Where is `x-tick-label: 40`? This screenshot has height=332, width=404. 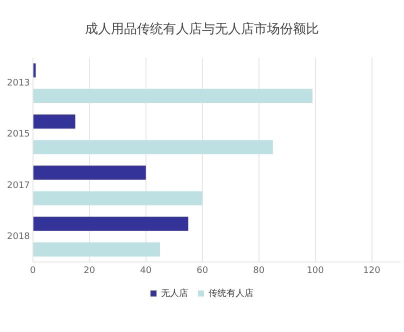 x-tick-label: 40 is located at coordinates (146, 271).